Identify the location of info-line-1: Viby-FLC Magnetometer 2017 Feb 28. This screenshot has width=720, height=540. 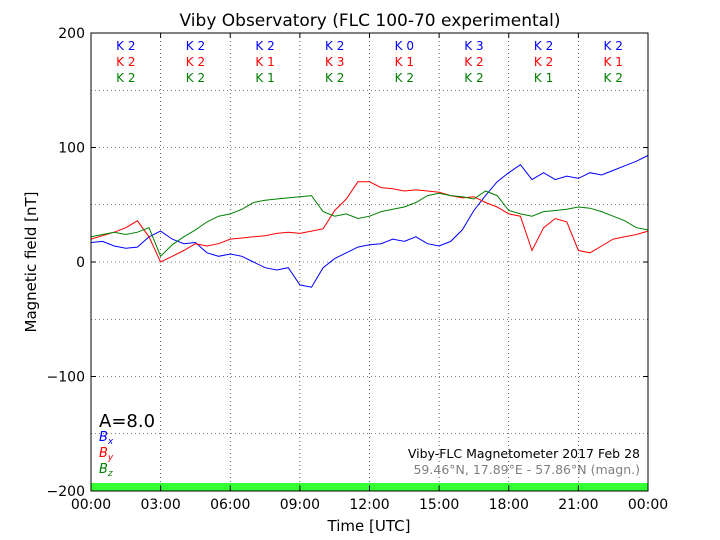
(524, 453).